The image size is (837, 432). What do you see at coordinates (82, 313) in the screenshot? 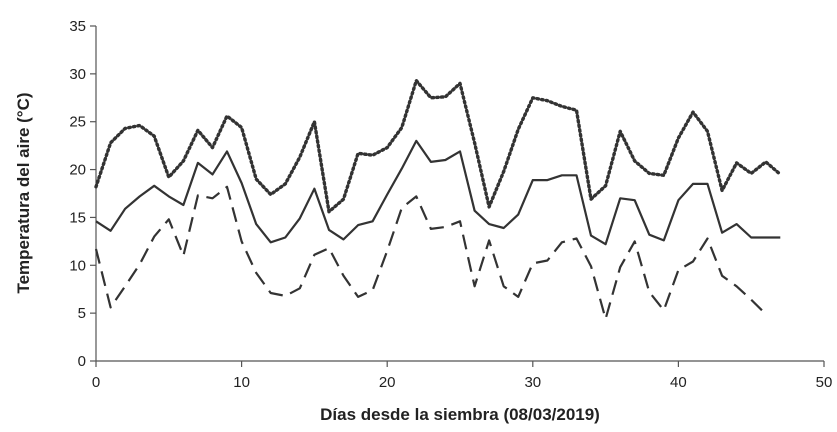
I see `y-tick-label: 5` at bounding box center [82, 313].